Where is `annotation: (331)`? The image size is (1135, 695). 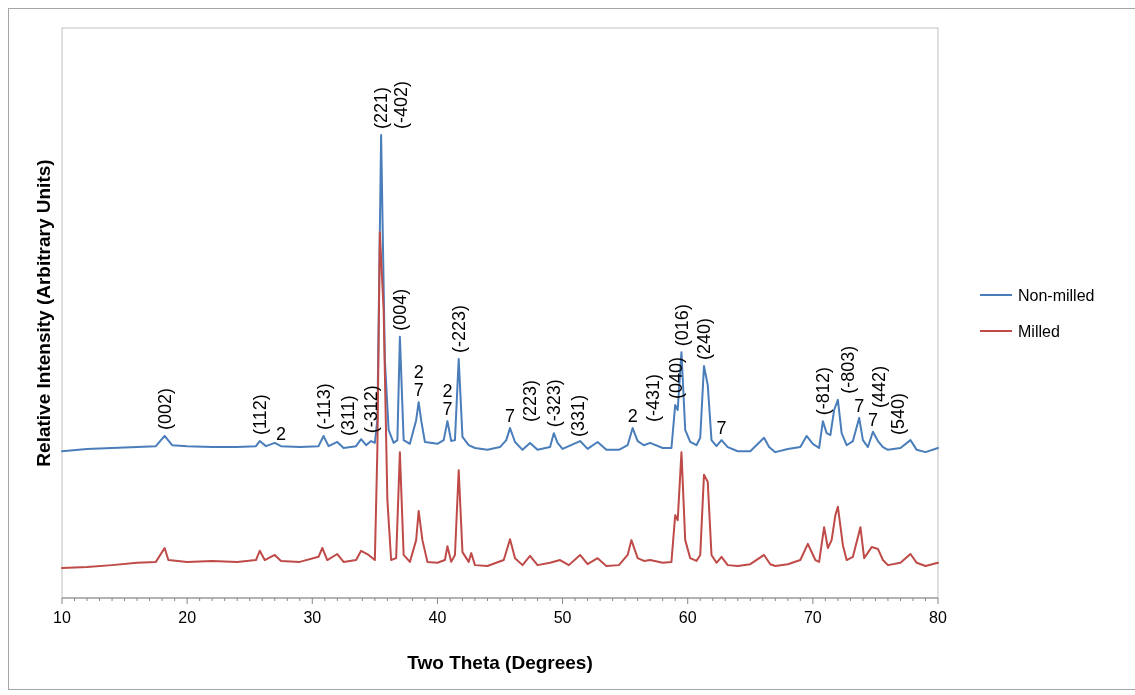 annotation: (331) is located at coordinates (577, 415).